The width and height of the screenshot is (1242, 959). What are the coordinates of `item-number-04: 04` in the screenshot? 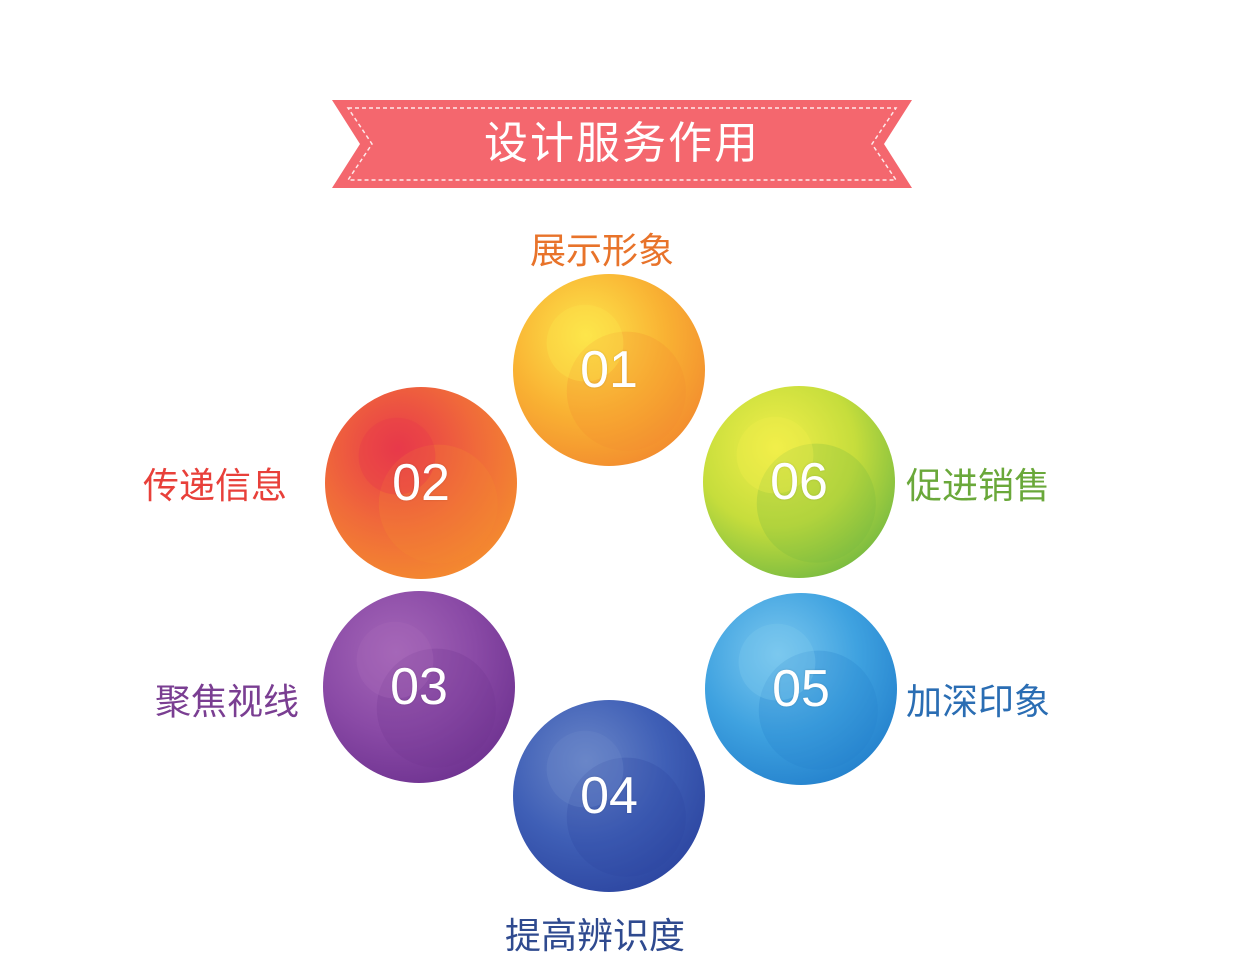 It's located at (609, 796).